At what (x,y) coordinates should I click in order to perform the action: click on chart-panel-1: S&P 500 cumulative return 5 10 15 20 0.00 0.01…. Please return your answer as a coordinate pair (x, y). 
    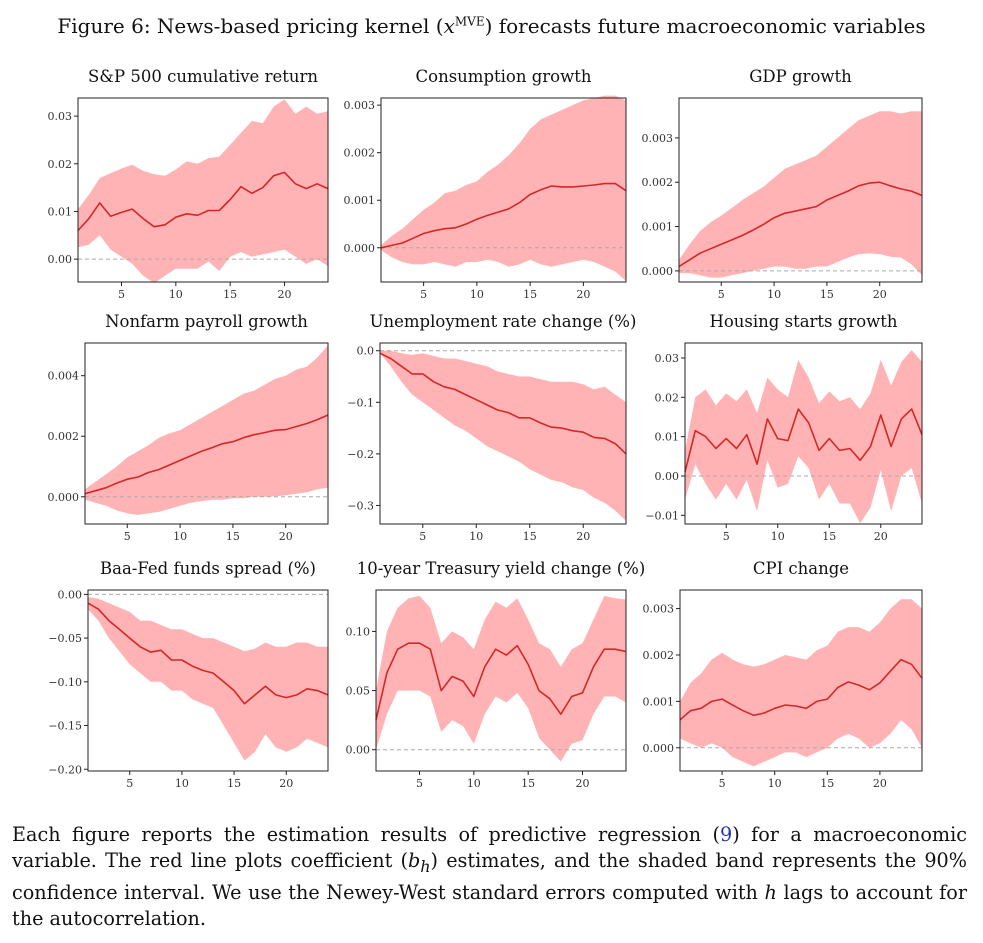
    Looking at the image, I should click on (188, 184).